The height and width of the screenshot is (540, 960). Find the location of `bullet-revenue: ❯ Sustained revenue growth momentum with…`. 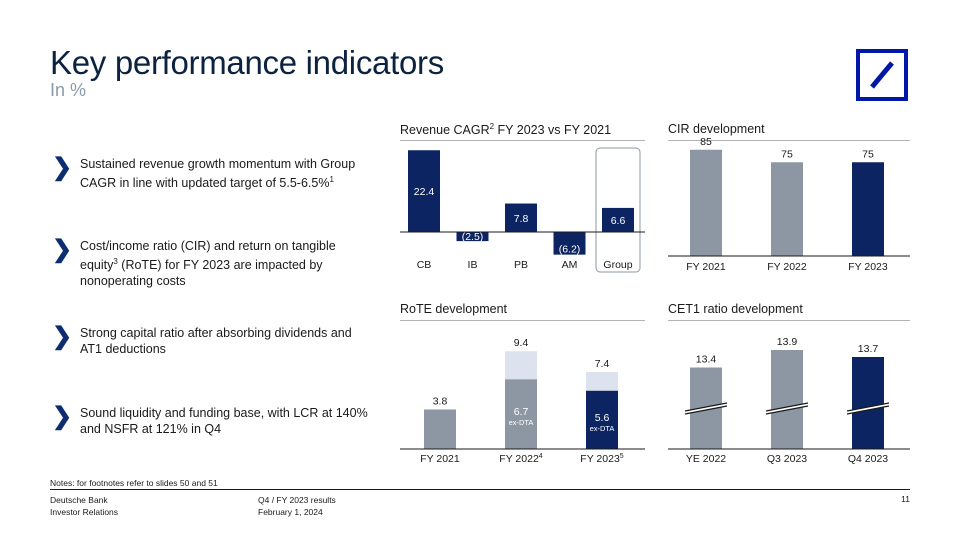

bullet-revenue: ❯ Sustained revenue growth momentum with… is located at coordinates (204, 172).